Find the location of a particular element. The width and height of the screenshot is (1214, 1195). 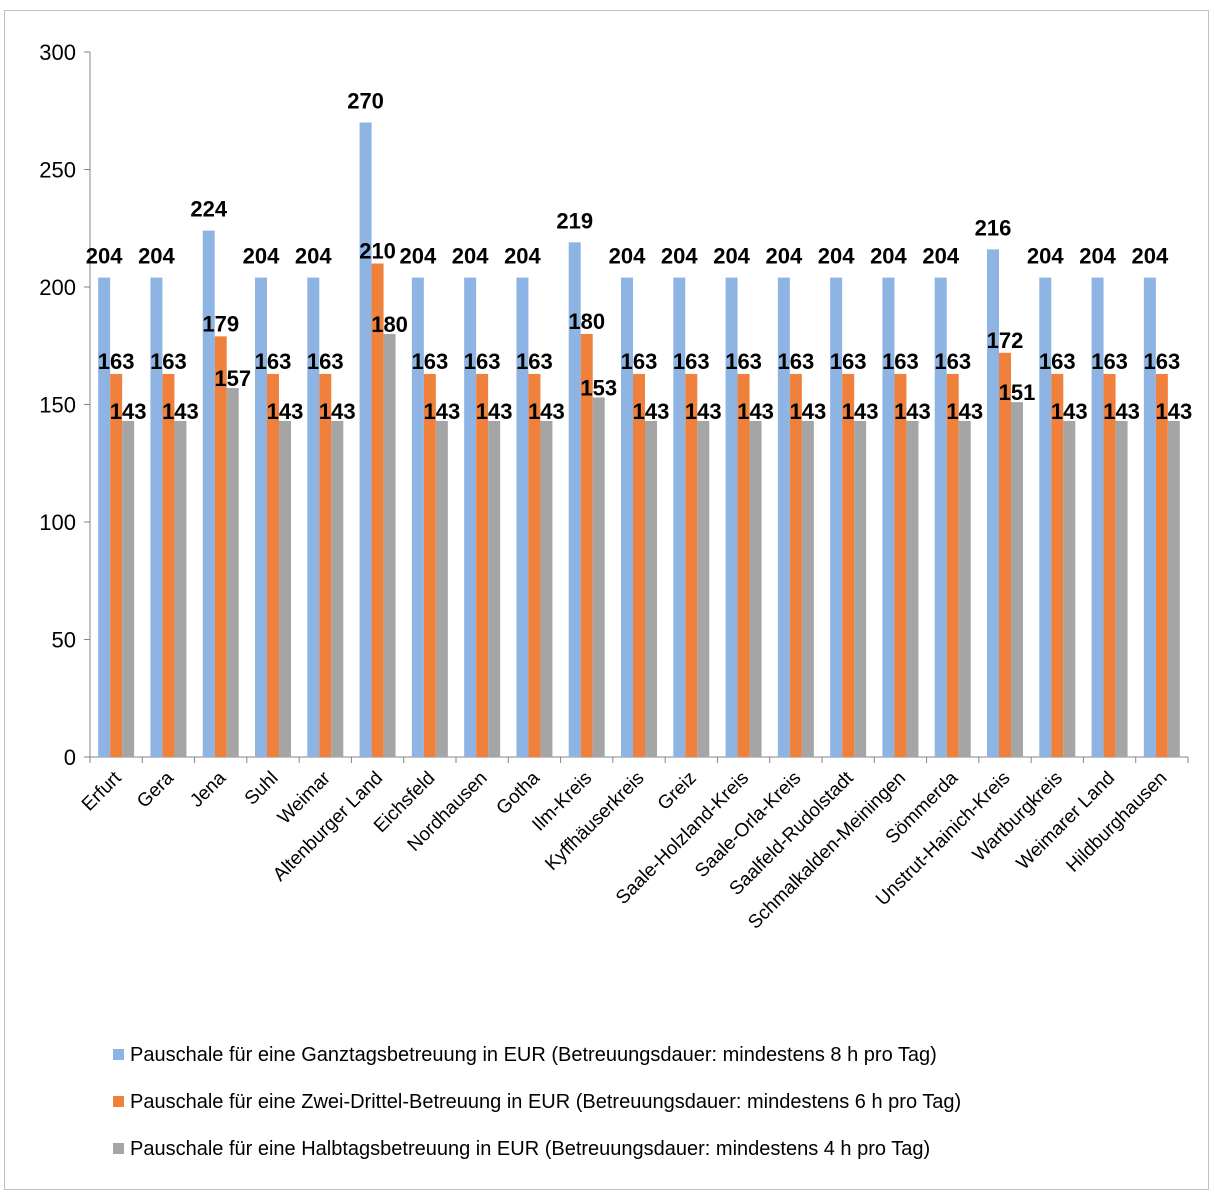

data-label-suhl-series-2: 163 is located at coordinates (273, 361).